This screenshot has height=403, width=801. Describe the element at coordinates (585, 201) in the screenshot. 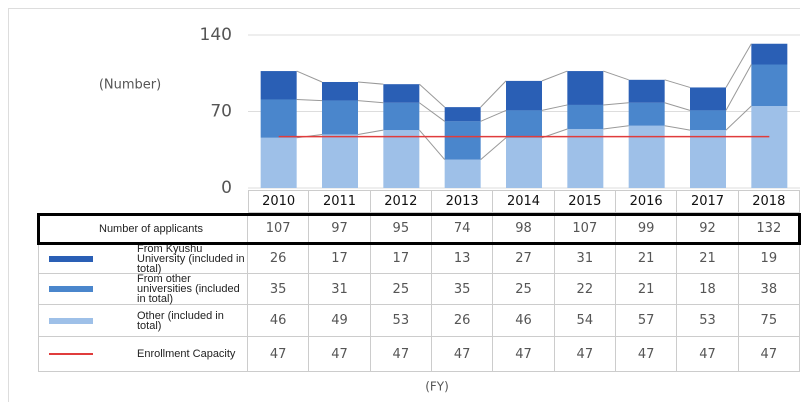

I see `year-header: 2015` at that location.